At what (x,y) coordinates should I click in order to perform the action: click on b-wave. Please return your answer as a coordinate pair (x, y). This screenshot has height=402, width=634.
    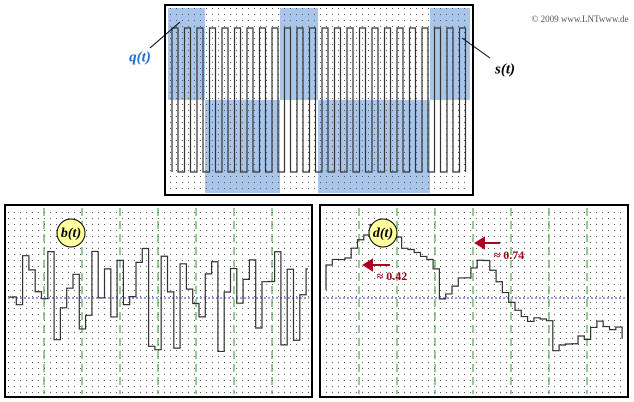
    Looking at the image, I should click on (158, 300).